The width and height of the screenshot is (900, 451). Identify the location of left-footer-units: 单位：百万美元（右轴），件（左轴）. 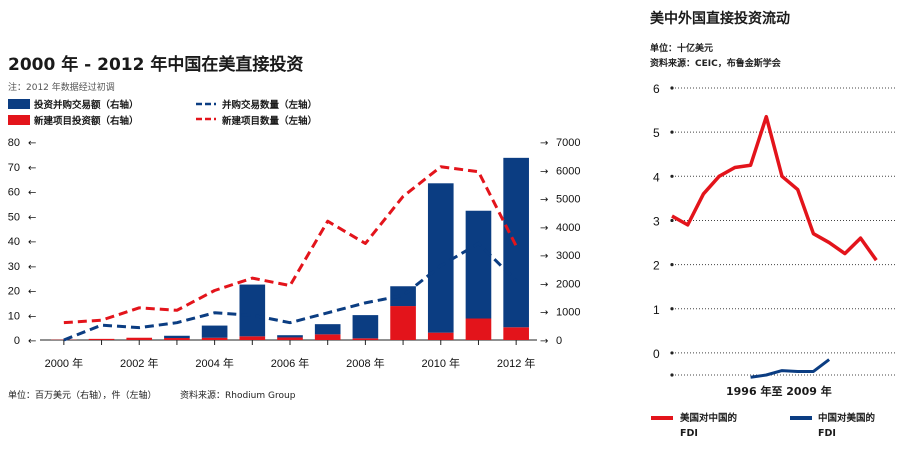
(82, 396).